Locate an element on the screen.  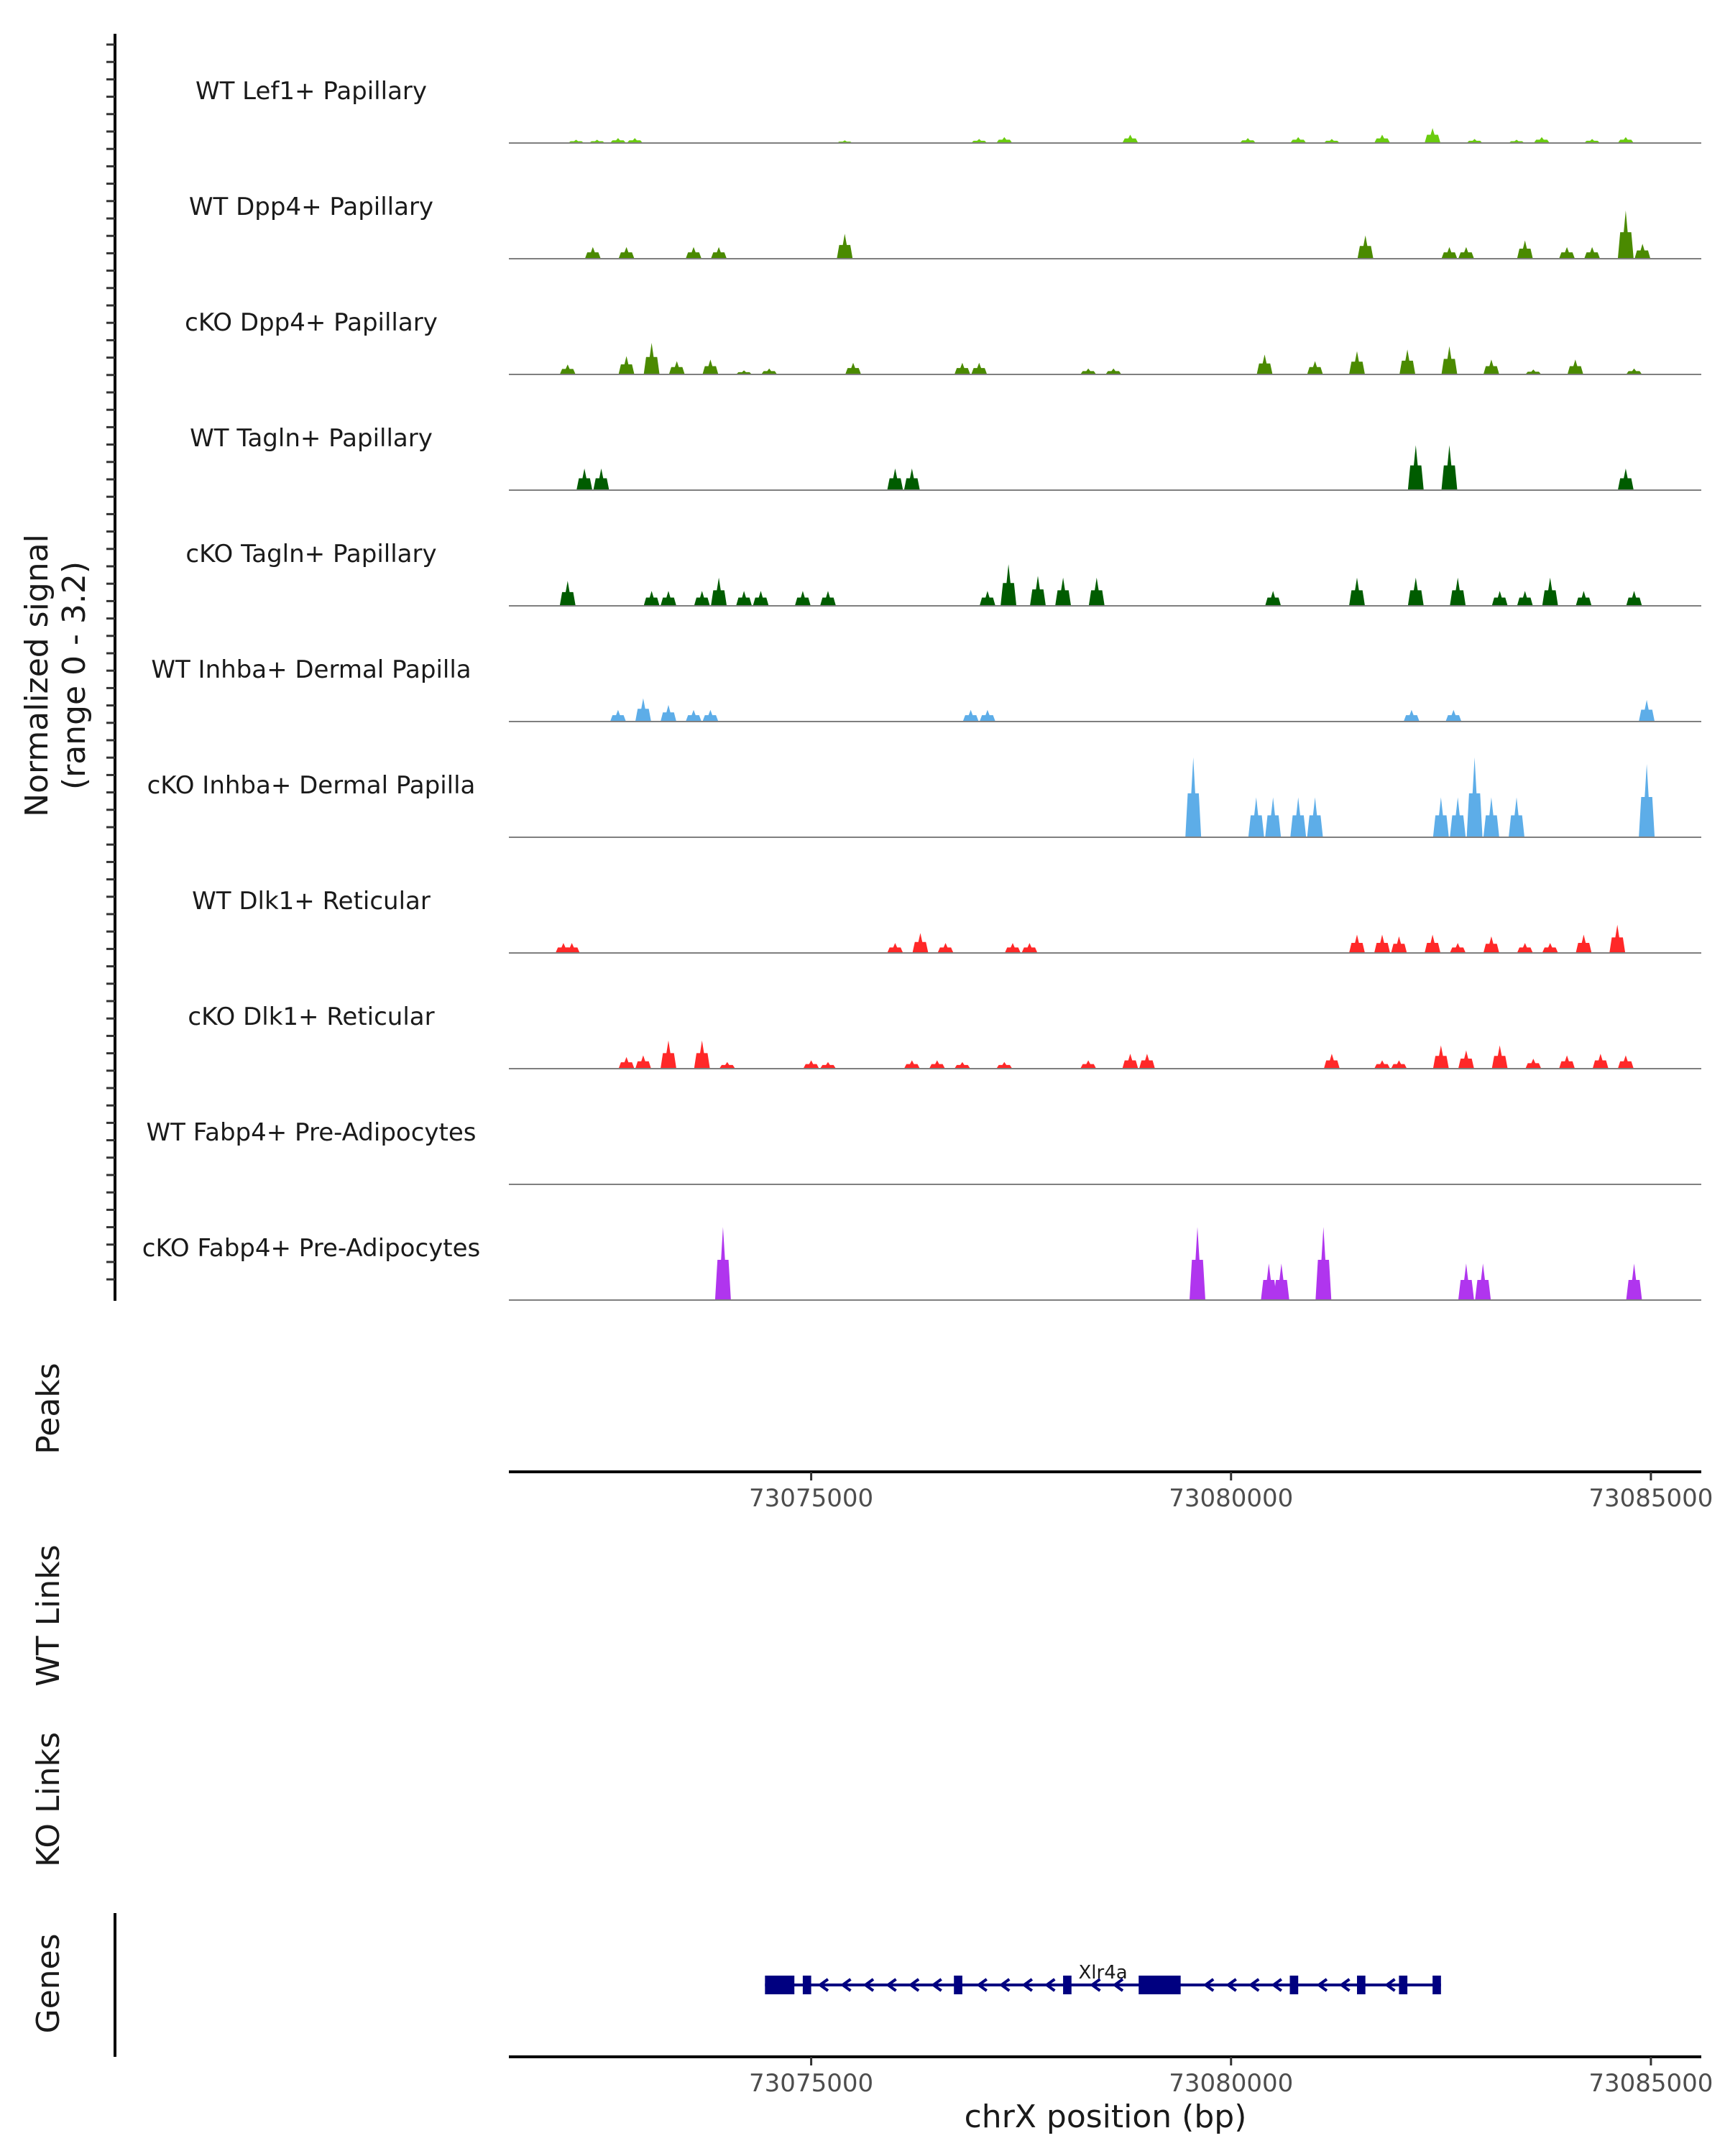
coverage-track: cKO Dpp4+ Papillary is located at coordinates (943, 341).